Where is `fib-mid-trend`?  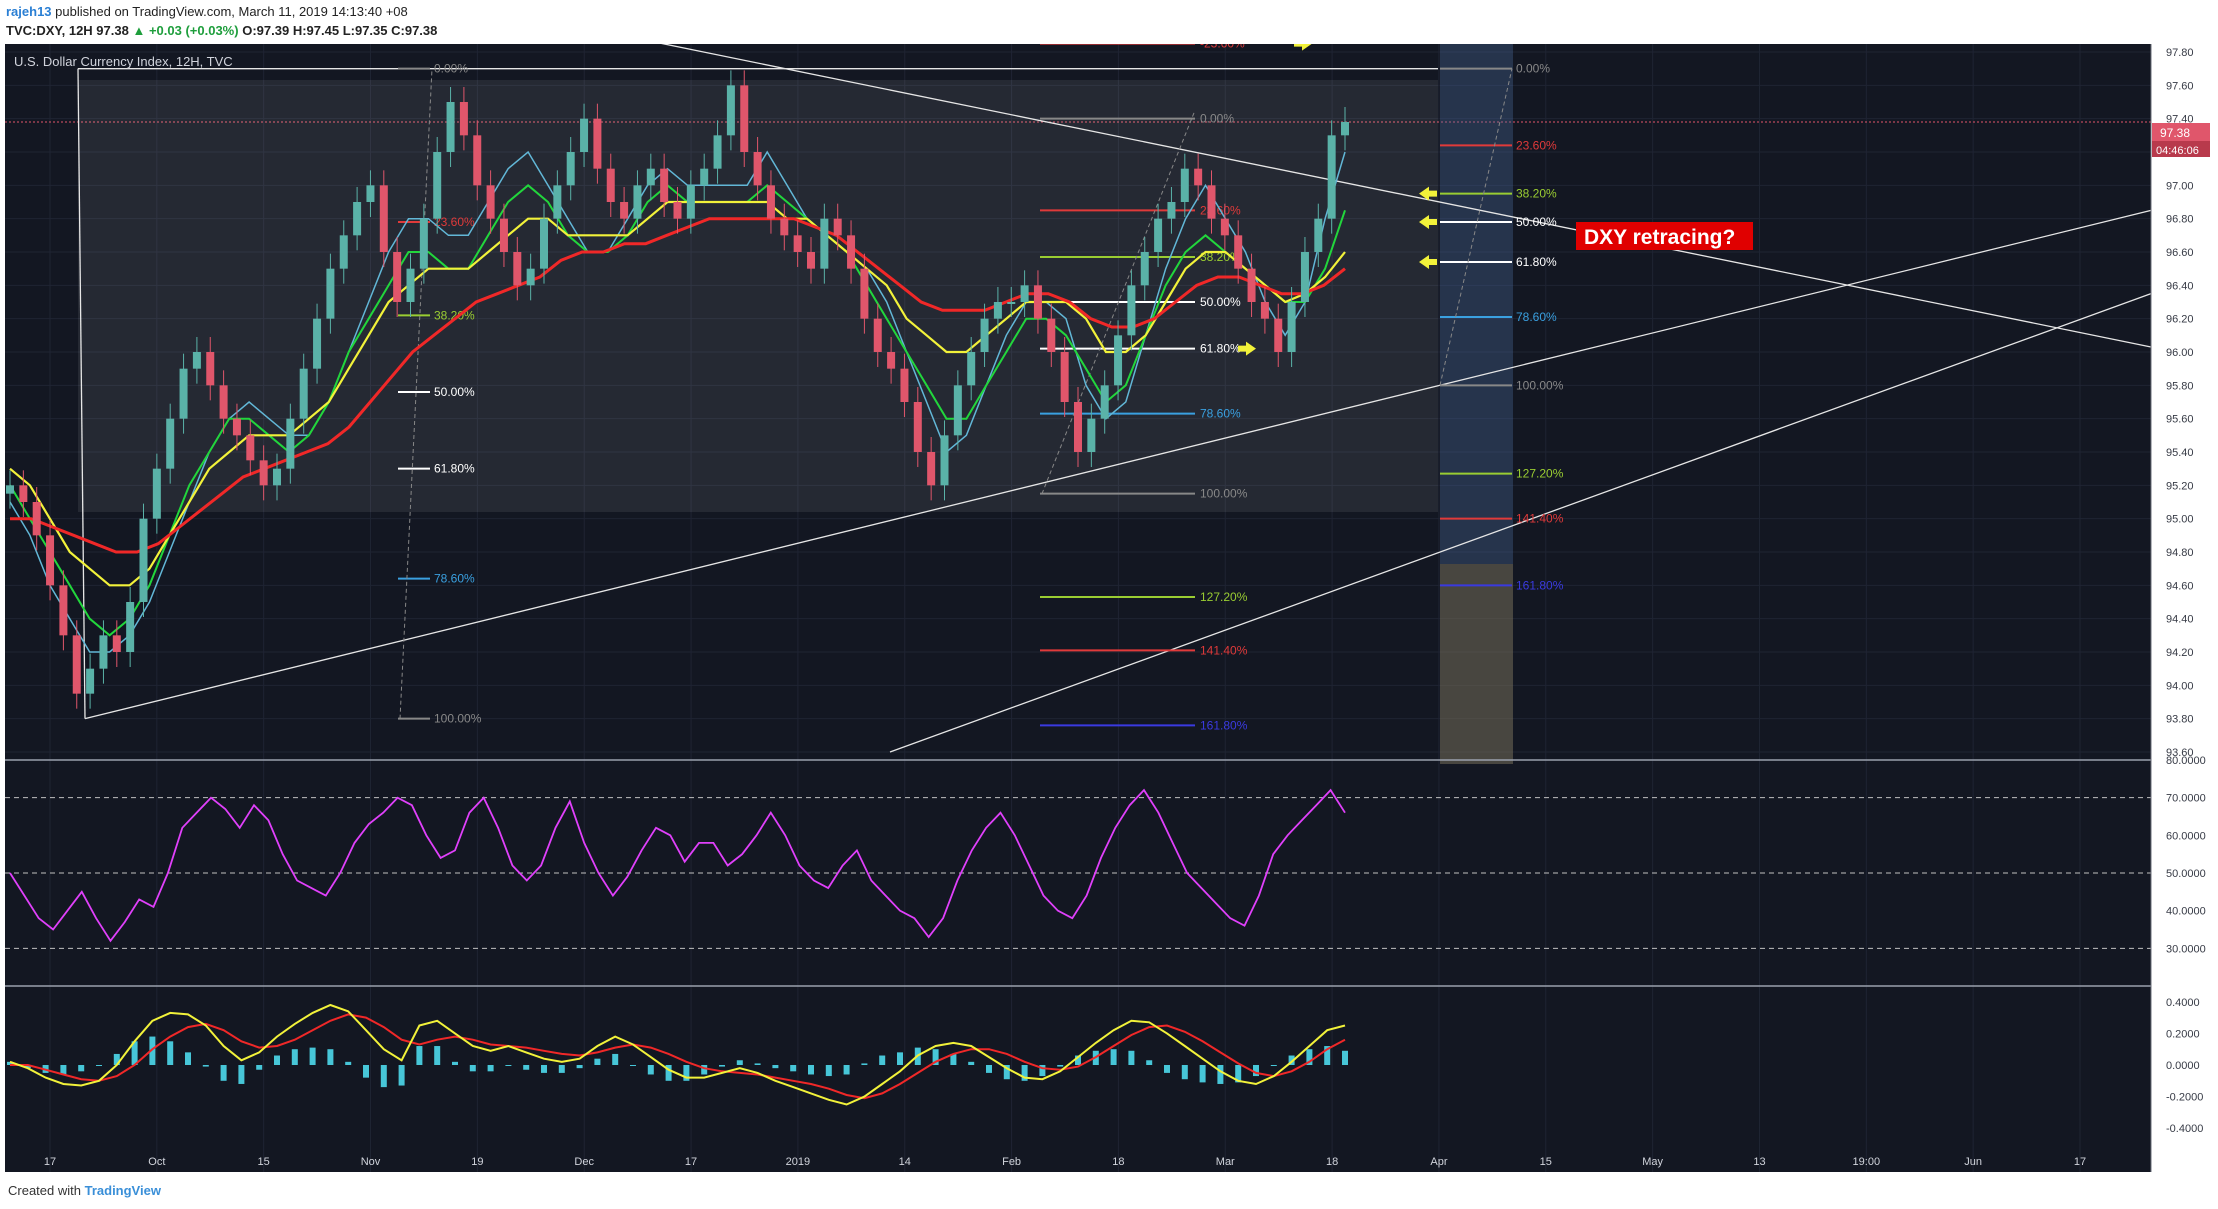 fib-mid-trend is located at coordinates (1118, 302).